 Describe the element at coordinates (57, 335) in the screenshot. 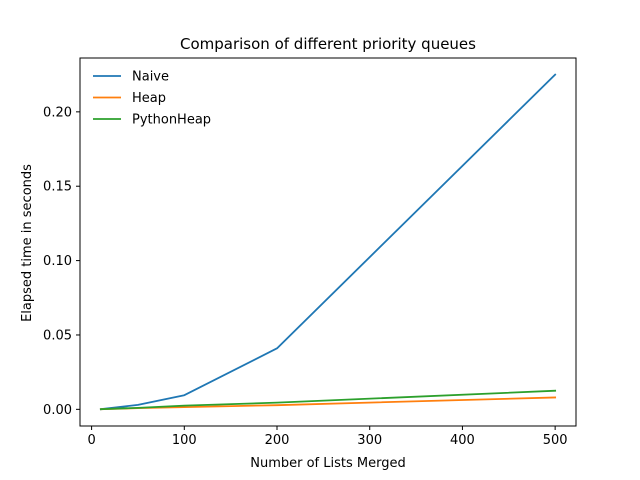

I see `y-tick-label: 0.05` at that location.